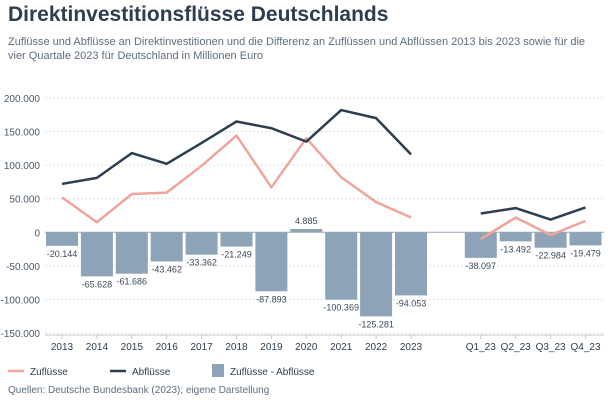 Image resolution: width=608 pixels, height=400 pixels. I want to click on x-tick-label: Q3_23, so click(551, 347).